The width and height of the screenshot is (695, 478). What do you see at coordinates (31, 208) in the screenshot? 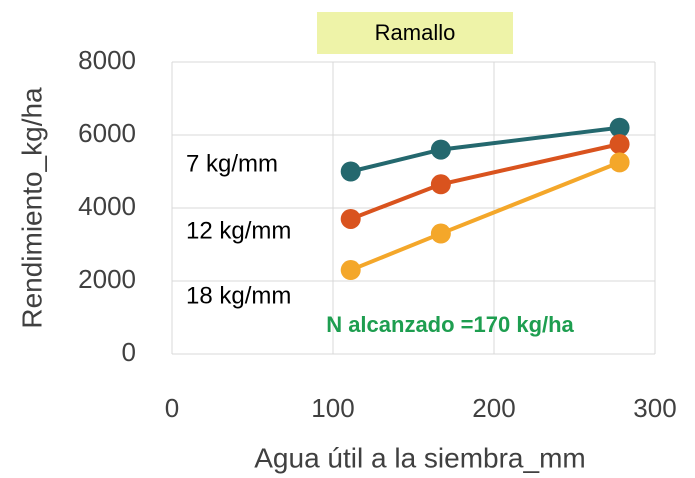
I see `y-axis-label: Rendimiento_kg/ha` at bounding box center [31, 208].